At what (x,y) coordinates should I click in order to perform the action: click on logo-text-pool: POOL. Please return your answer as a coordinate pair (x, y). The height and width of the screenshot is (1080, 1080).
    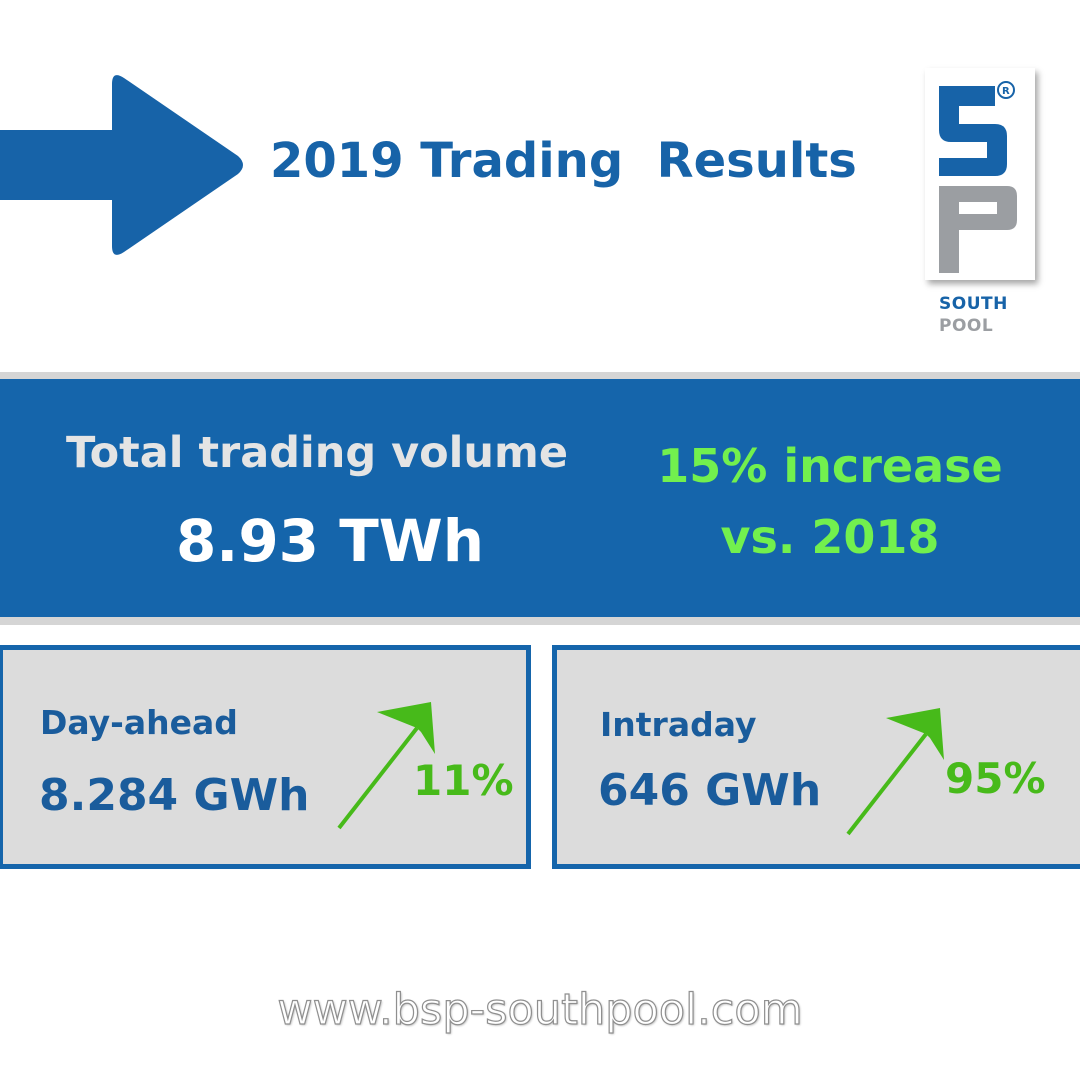
    Looking at the image, I should click on (966, 326).